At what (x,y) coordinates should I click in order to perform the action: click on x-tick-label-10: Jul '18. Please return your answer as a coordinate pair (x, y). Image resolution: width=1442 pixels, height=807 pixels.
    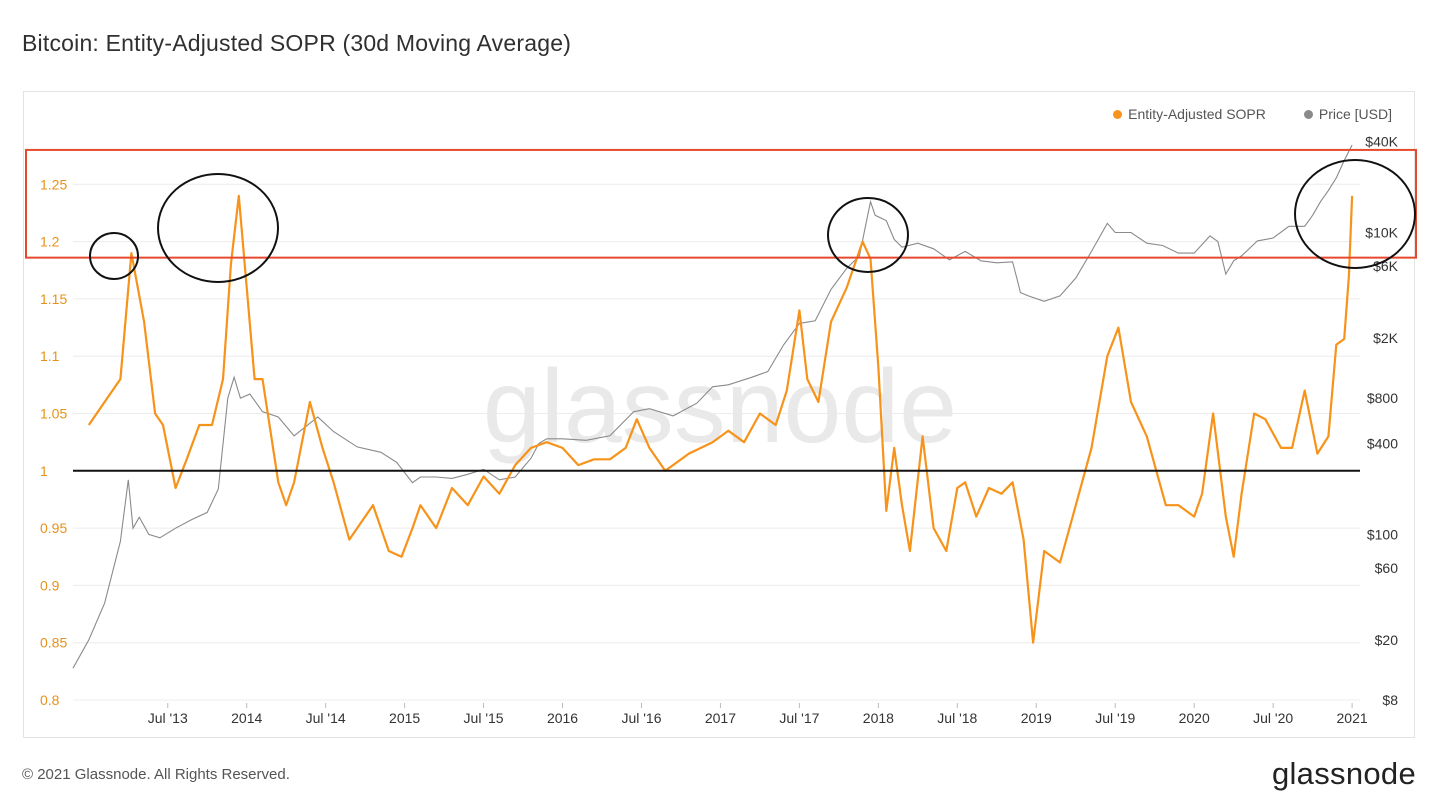
    Looking at the image, I should click on (957, 718).